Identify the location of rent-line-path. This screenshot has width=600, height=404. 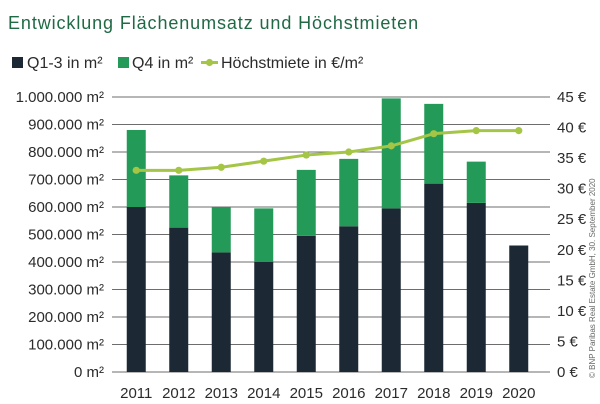
(327, 150).